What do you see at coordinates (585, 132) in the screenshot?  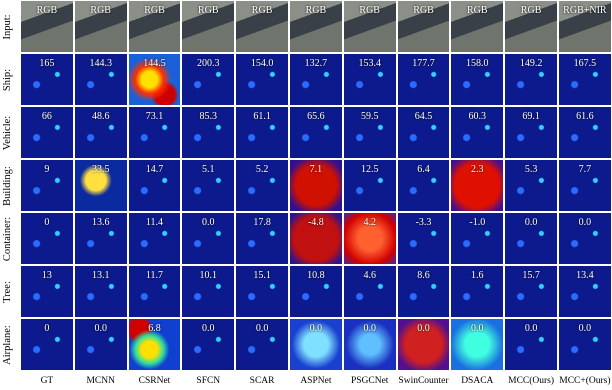 I see `density-map: 61.6` at bounding box center [585, 132].